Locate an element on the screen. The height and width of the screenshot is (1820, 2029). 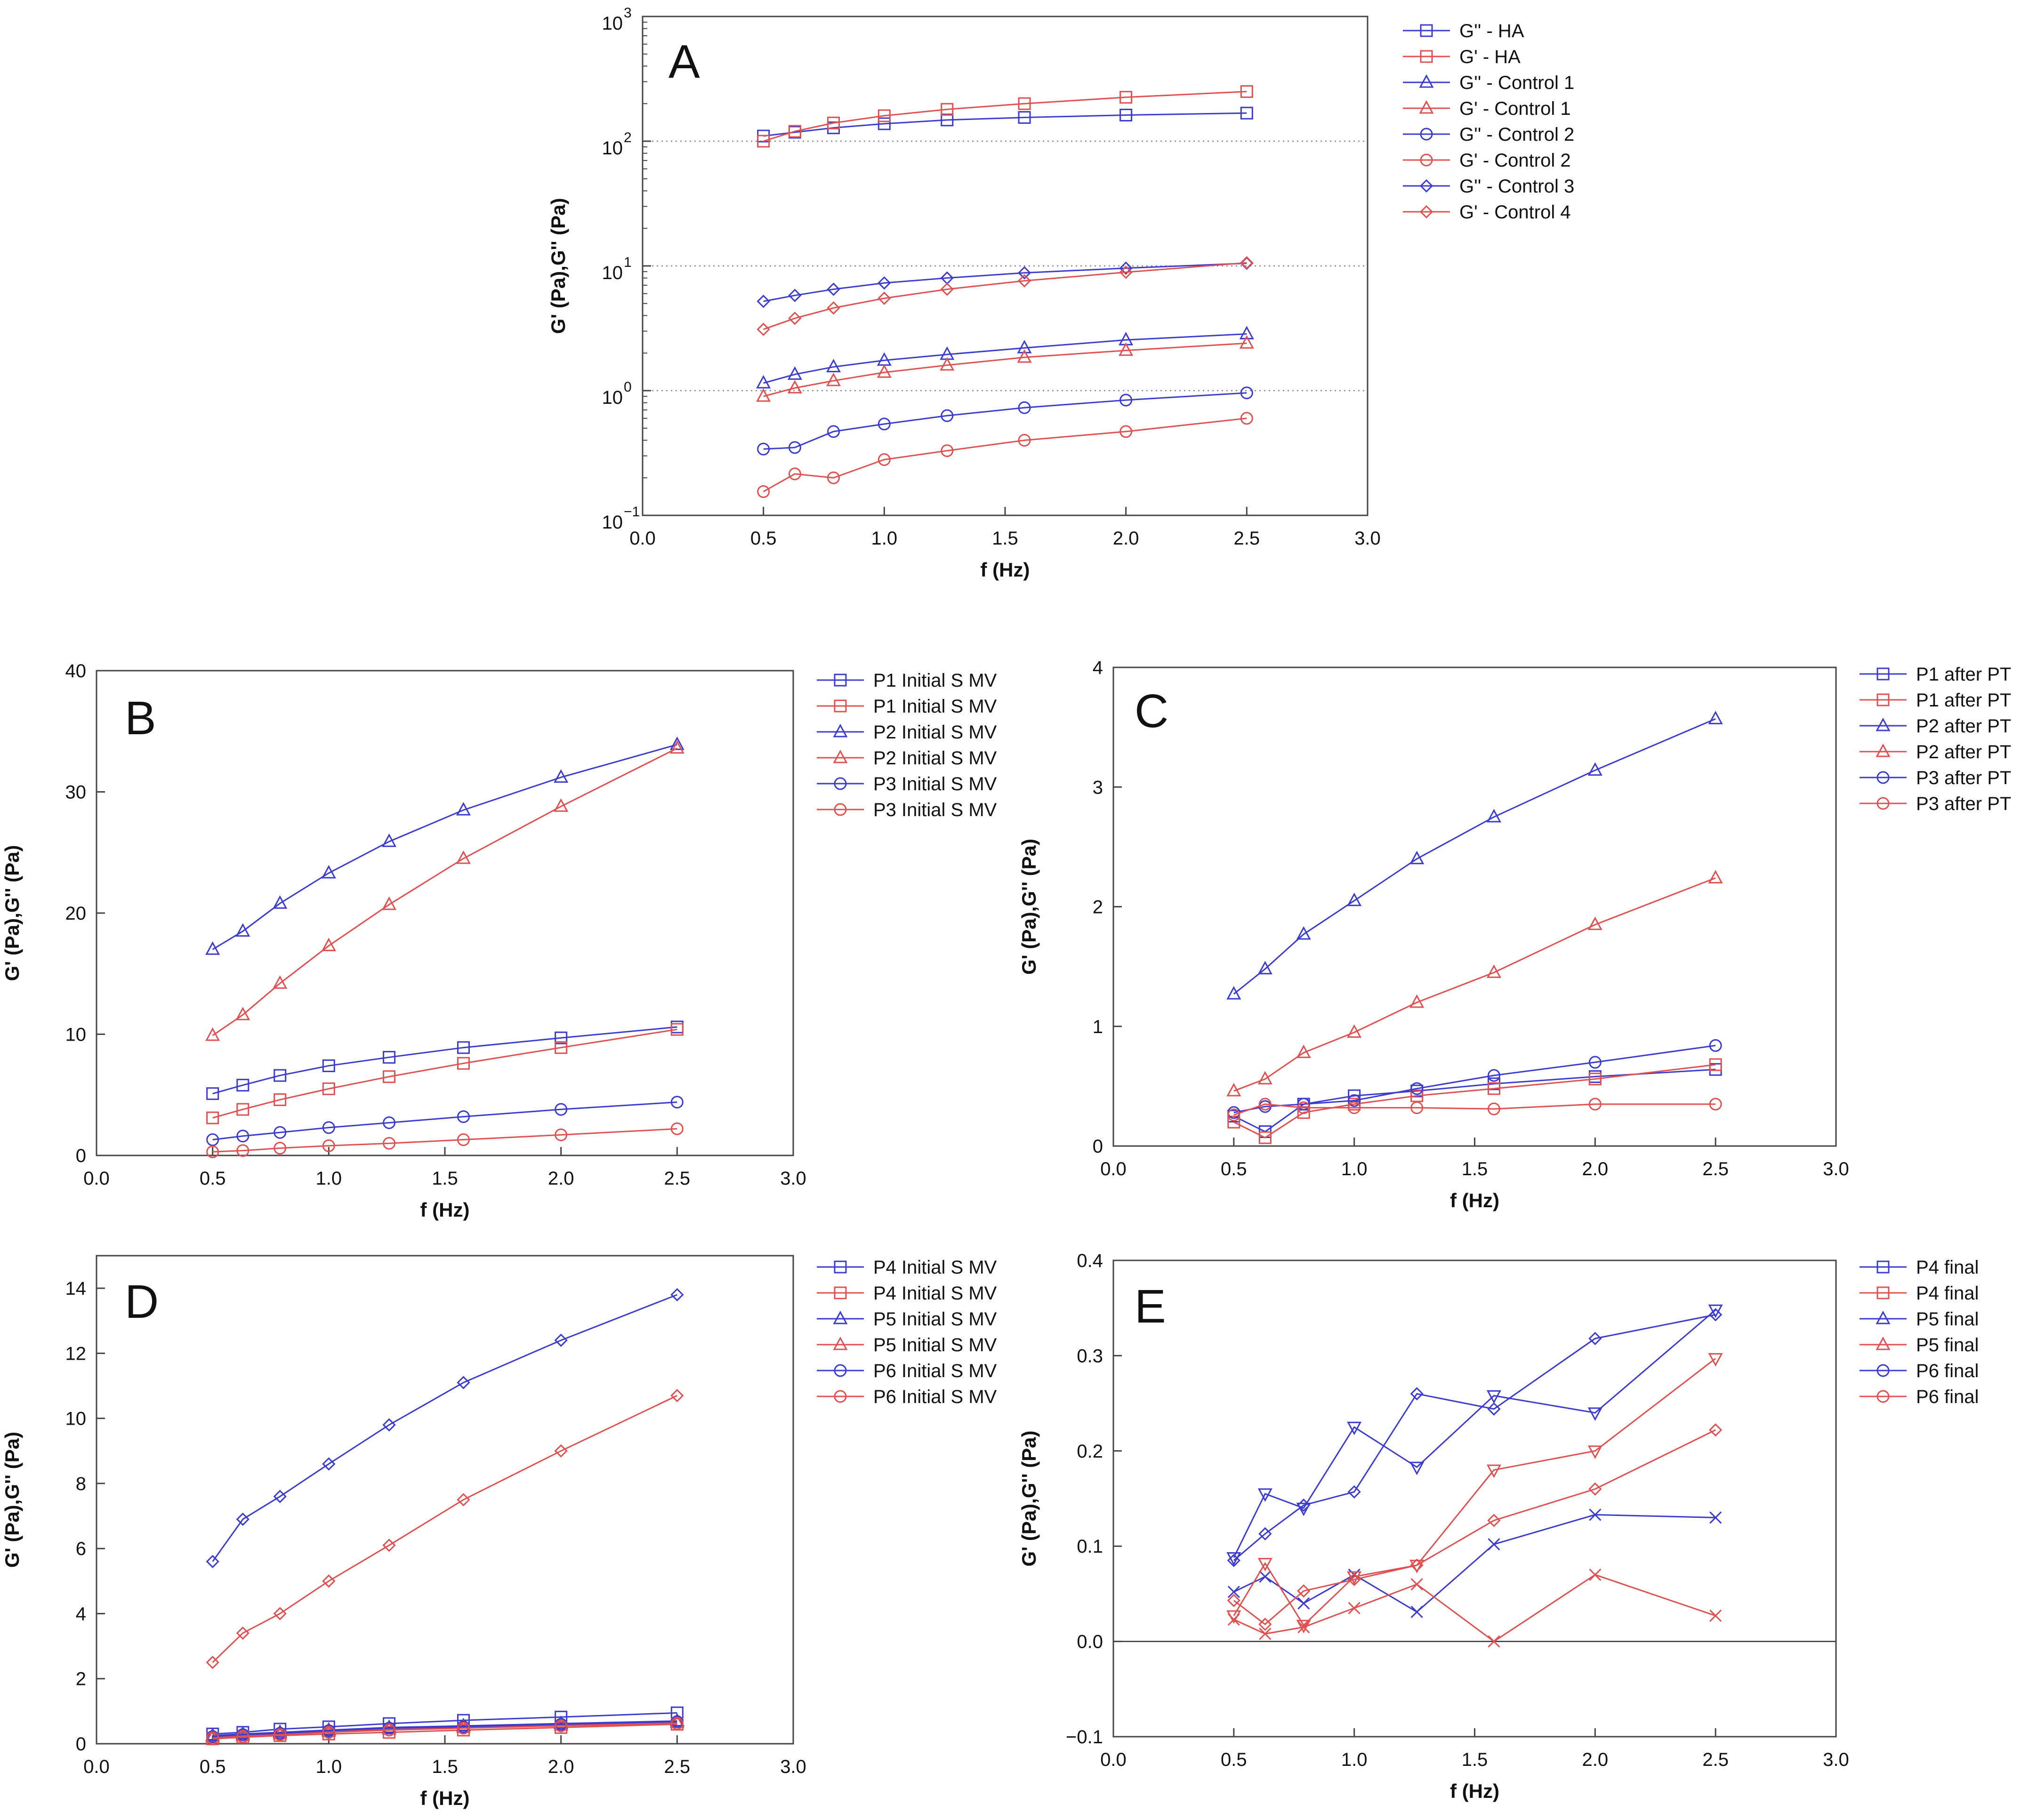
y-tick-label: 0.3 is located at coordinates (1090, 1356).